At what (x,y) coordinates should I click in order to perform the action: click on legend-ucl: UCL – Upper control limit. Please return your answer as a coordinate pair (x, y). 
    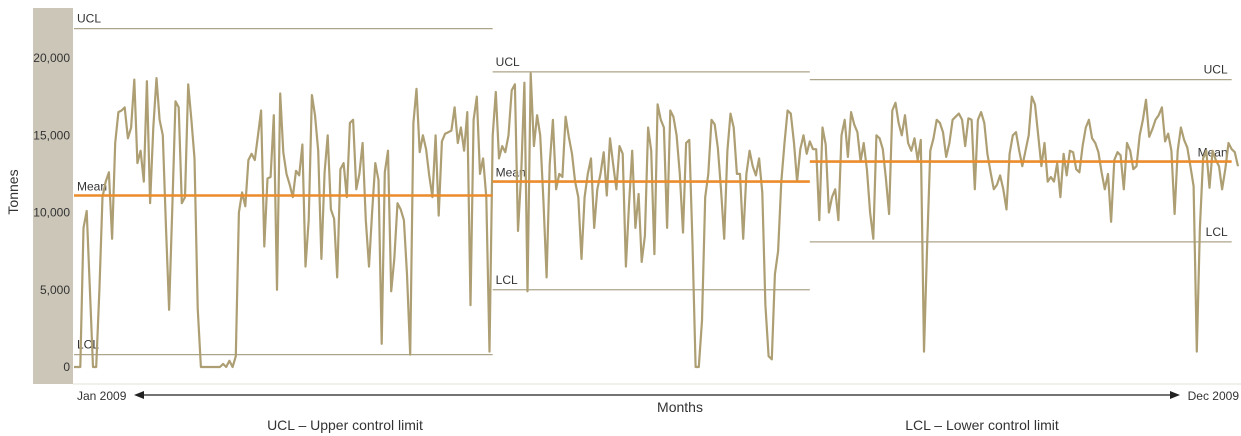
    Looking at the image, I should click on (345, 425).